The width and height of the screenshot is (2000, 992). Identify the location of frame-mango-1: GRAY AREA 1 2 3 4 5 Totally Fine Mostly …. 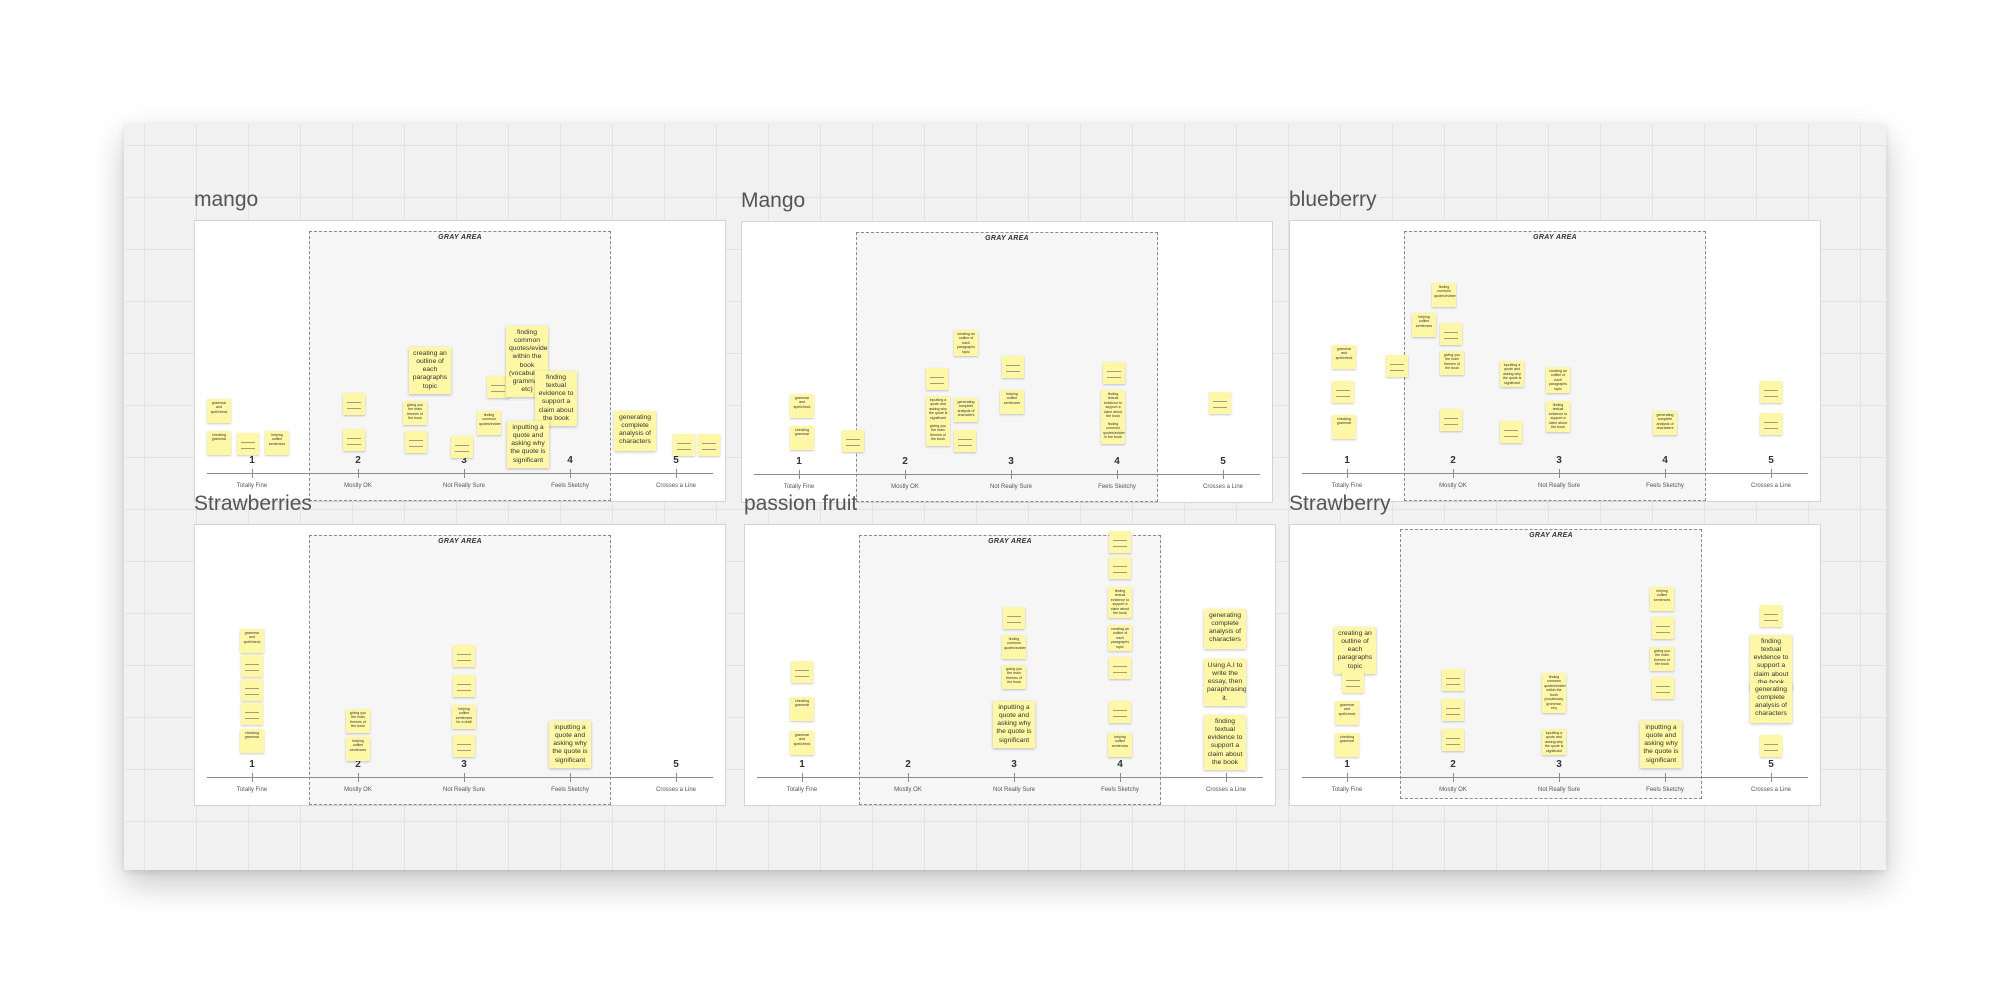
(460, 361).